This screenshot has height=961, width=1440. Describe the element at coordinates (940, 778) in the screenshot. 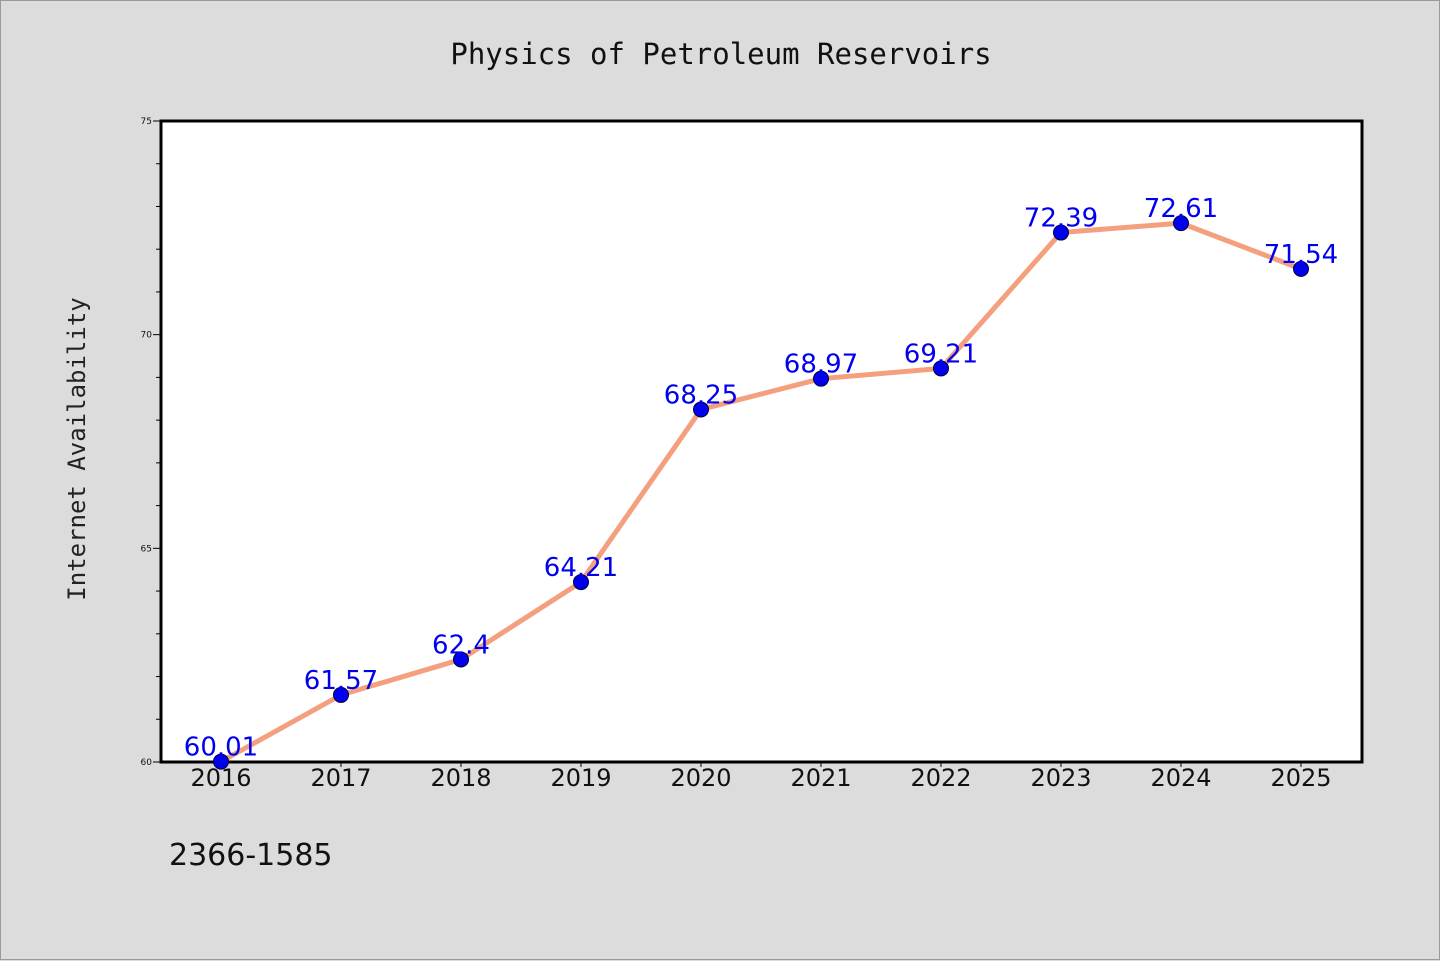

I see `x-tick-label: 2022` at that location.